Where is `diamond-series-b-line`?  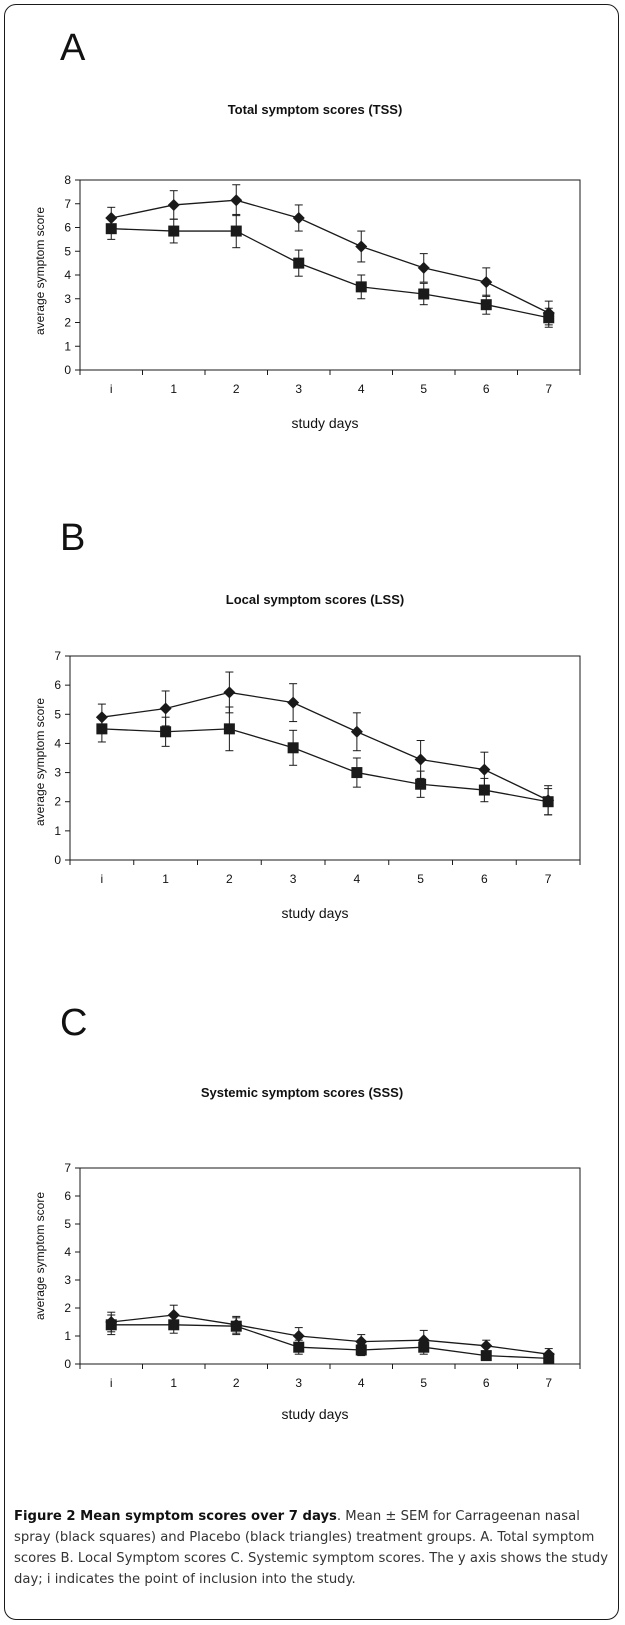
diamond-series-b-line is located at coordinates (325, 746).